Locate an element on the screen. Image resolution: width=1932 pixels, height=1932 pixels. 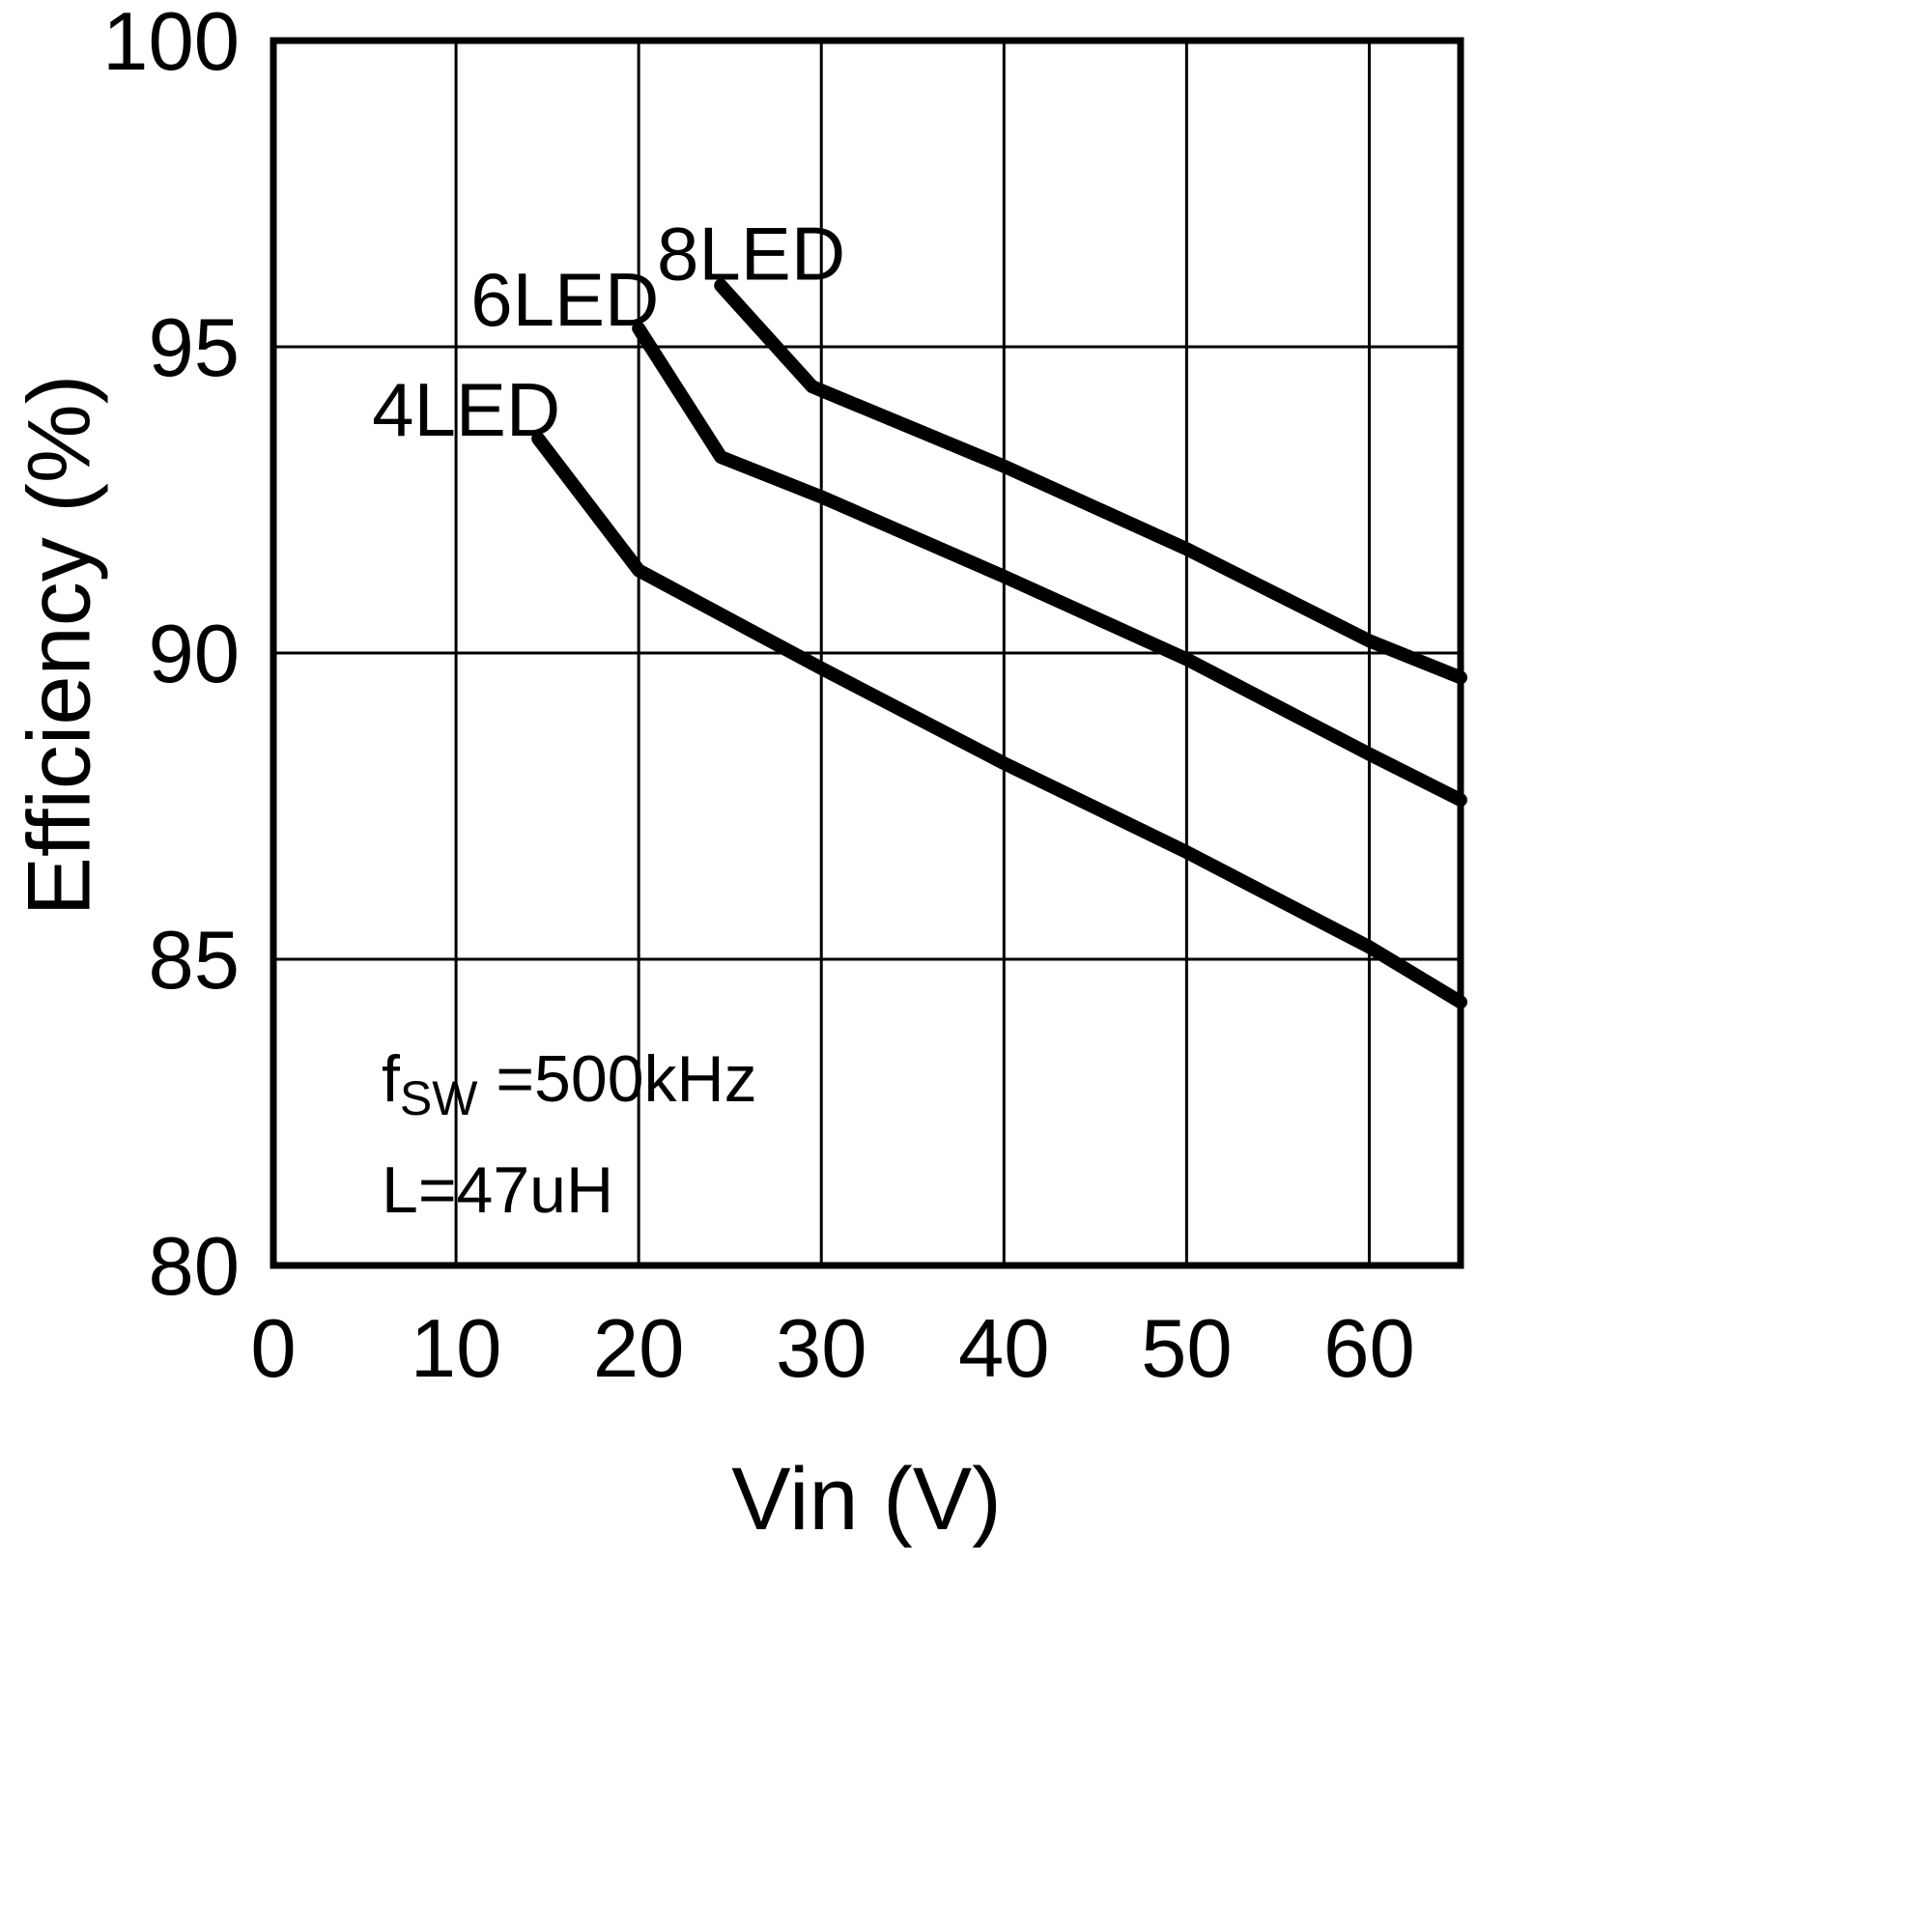
series-line-8led is located at coordinates (1090, 481).